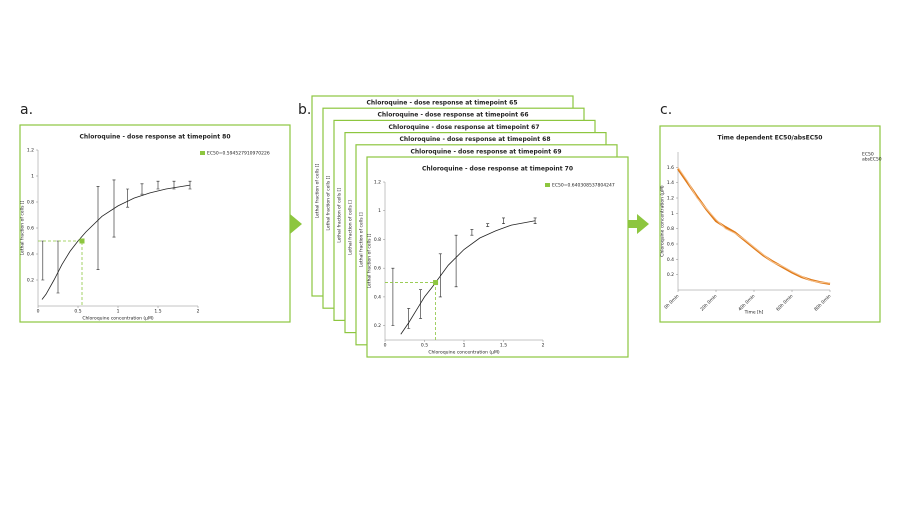  Describe the element at coordinates (872, 160) in the screenshot. I see `legend-label: absEC50` at that location.